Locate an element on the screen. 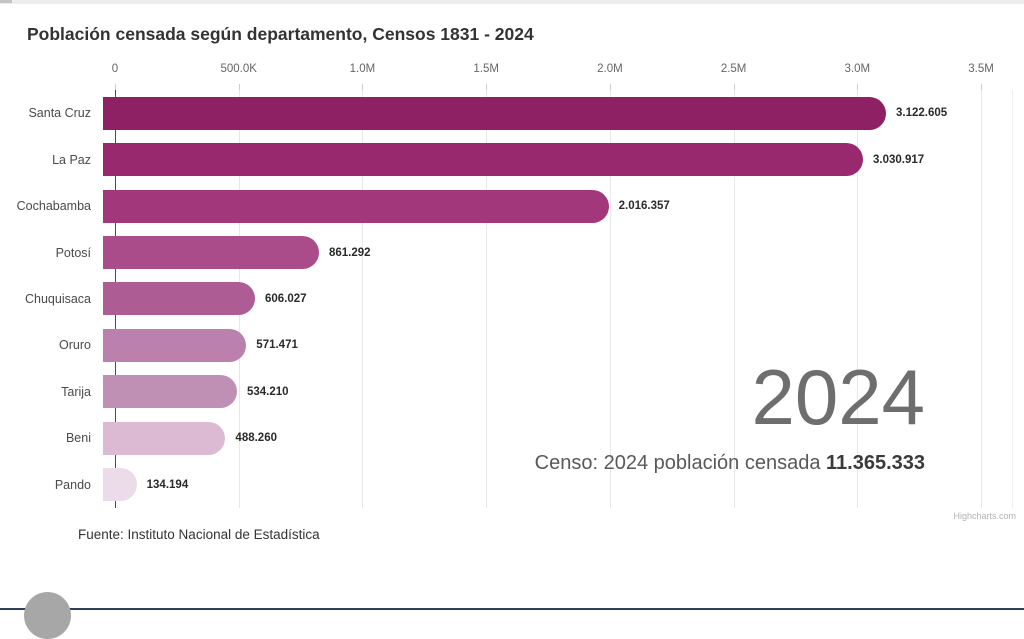 The width and height of the screenshot is (1024, 639). bar-oruro is located at coordinates (175, 345).